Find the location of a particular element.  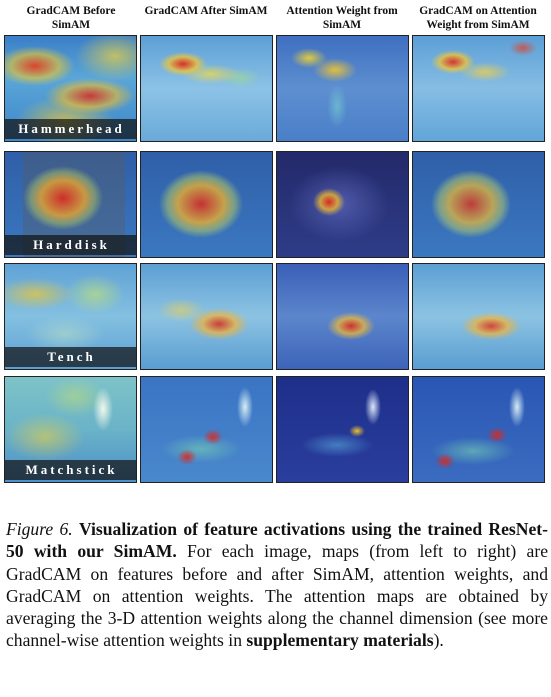

heatmap-tench-attention-weight is located at coordinates (342, 316).